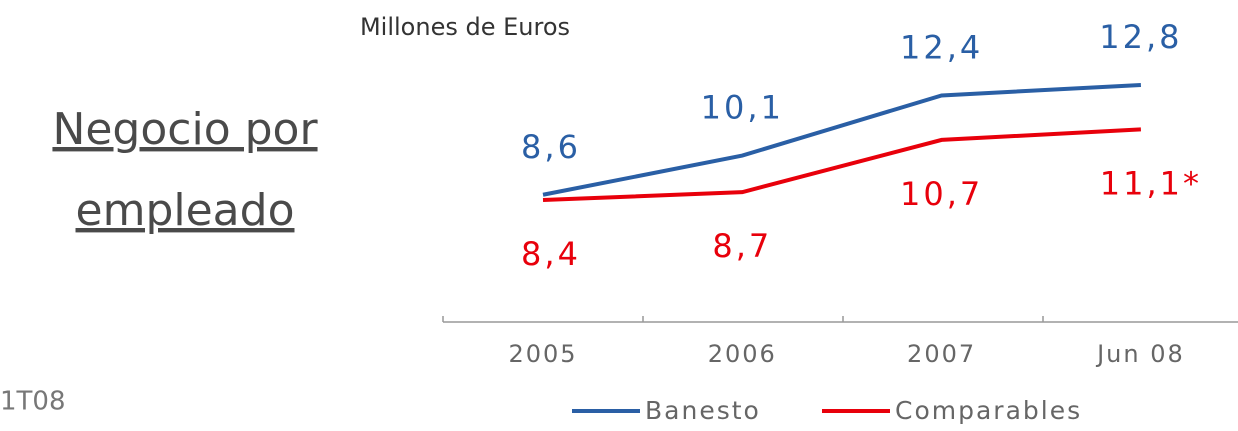 This screenshot has width=1238, height=431. Describe the element at coordinates (941, 354) in the screenshot. I see `x-tick-label: 2007` at that location.